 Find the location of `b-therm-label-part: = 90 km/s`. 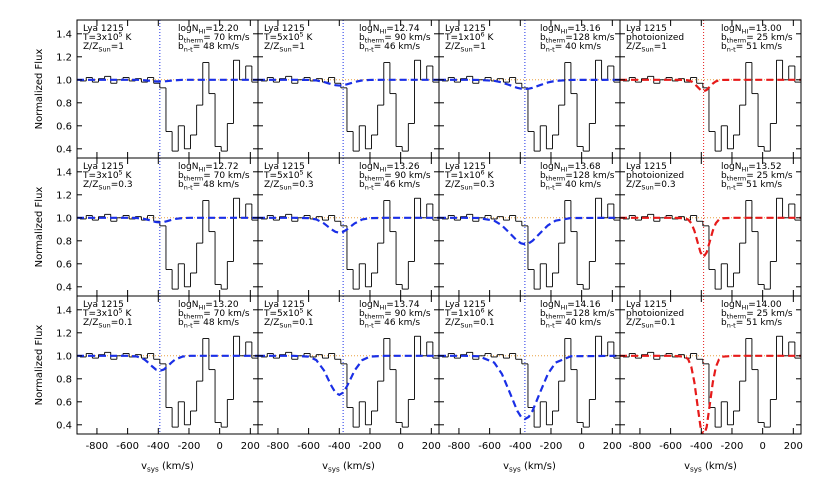

b-therm-label-part: = 90 km/s is located at coordinates (407, 314).